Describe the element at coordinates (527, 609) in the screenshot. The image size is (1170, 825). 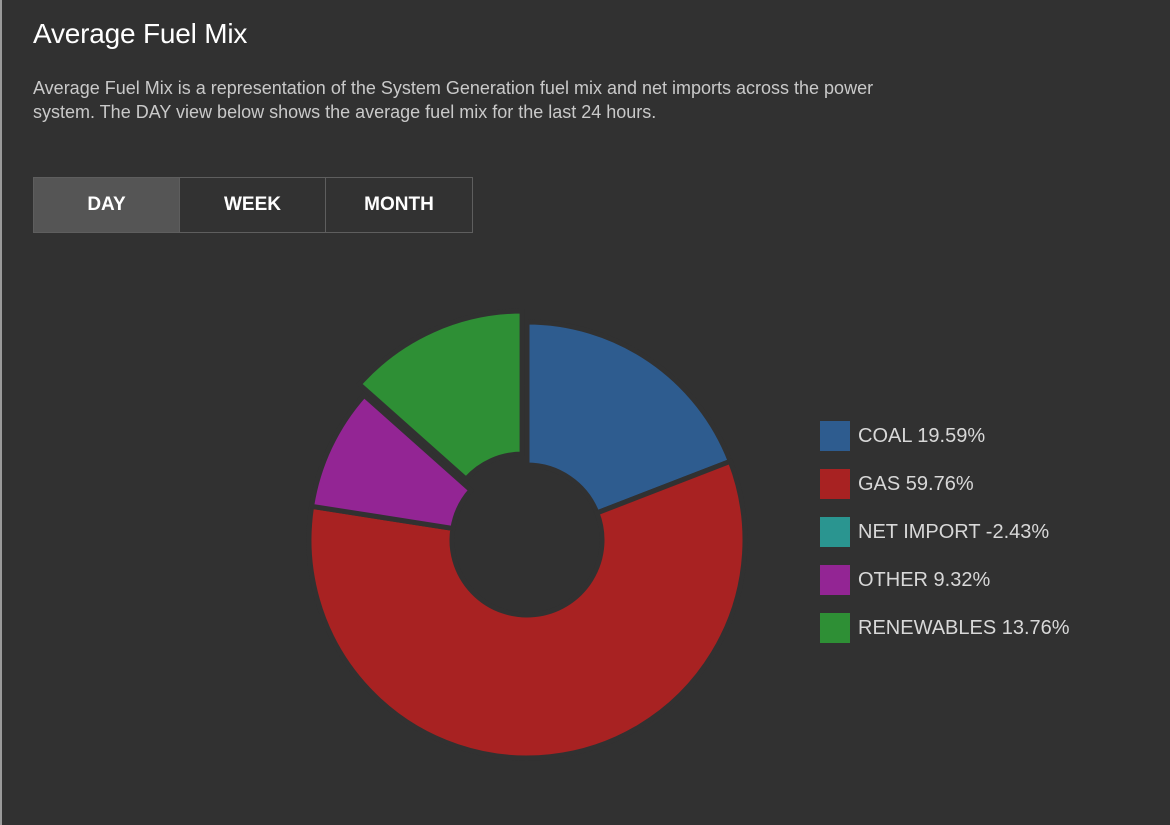
I see `slice-gas` at that location.